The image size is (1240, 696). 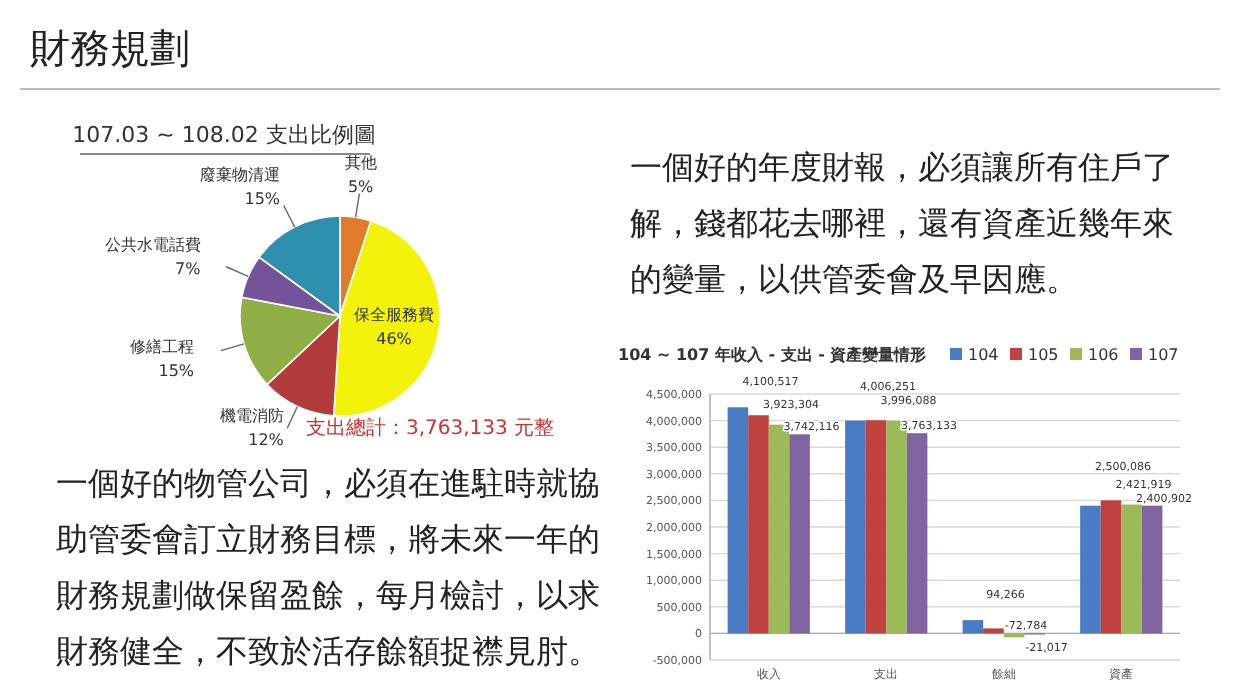 I want to click on slice-label: 其他, so click(x=360, y=162).